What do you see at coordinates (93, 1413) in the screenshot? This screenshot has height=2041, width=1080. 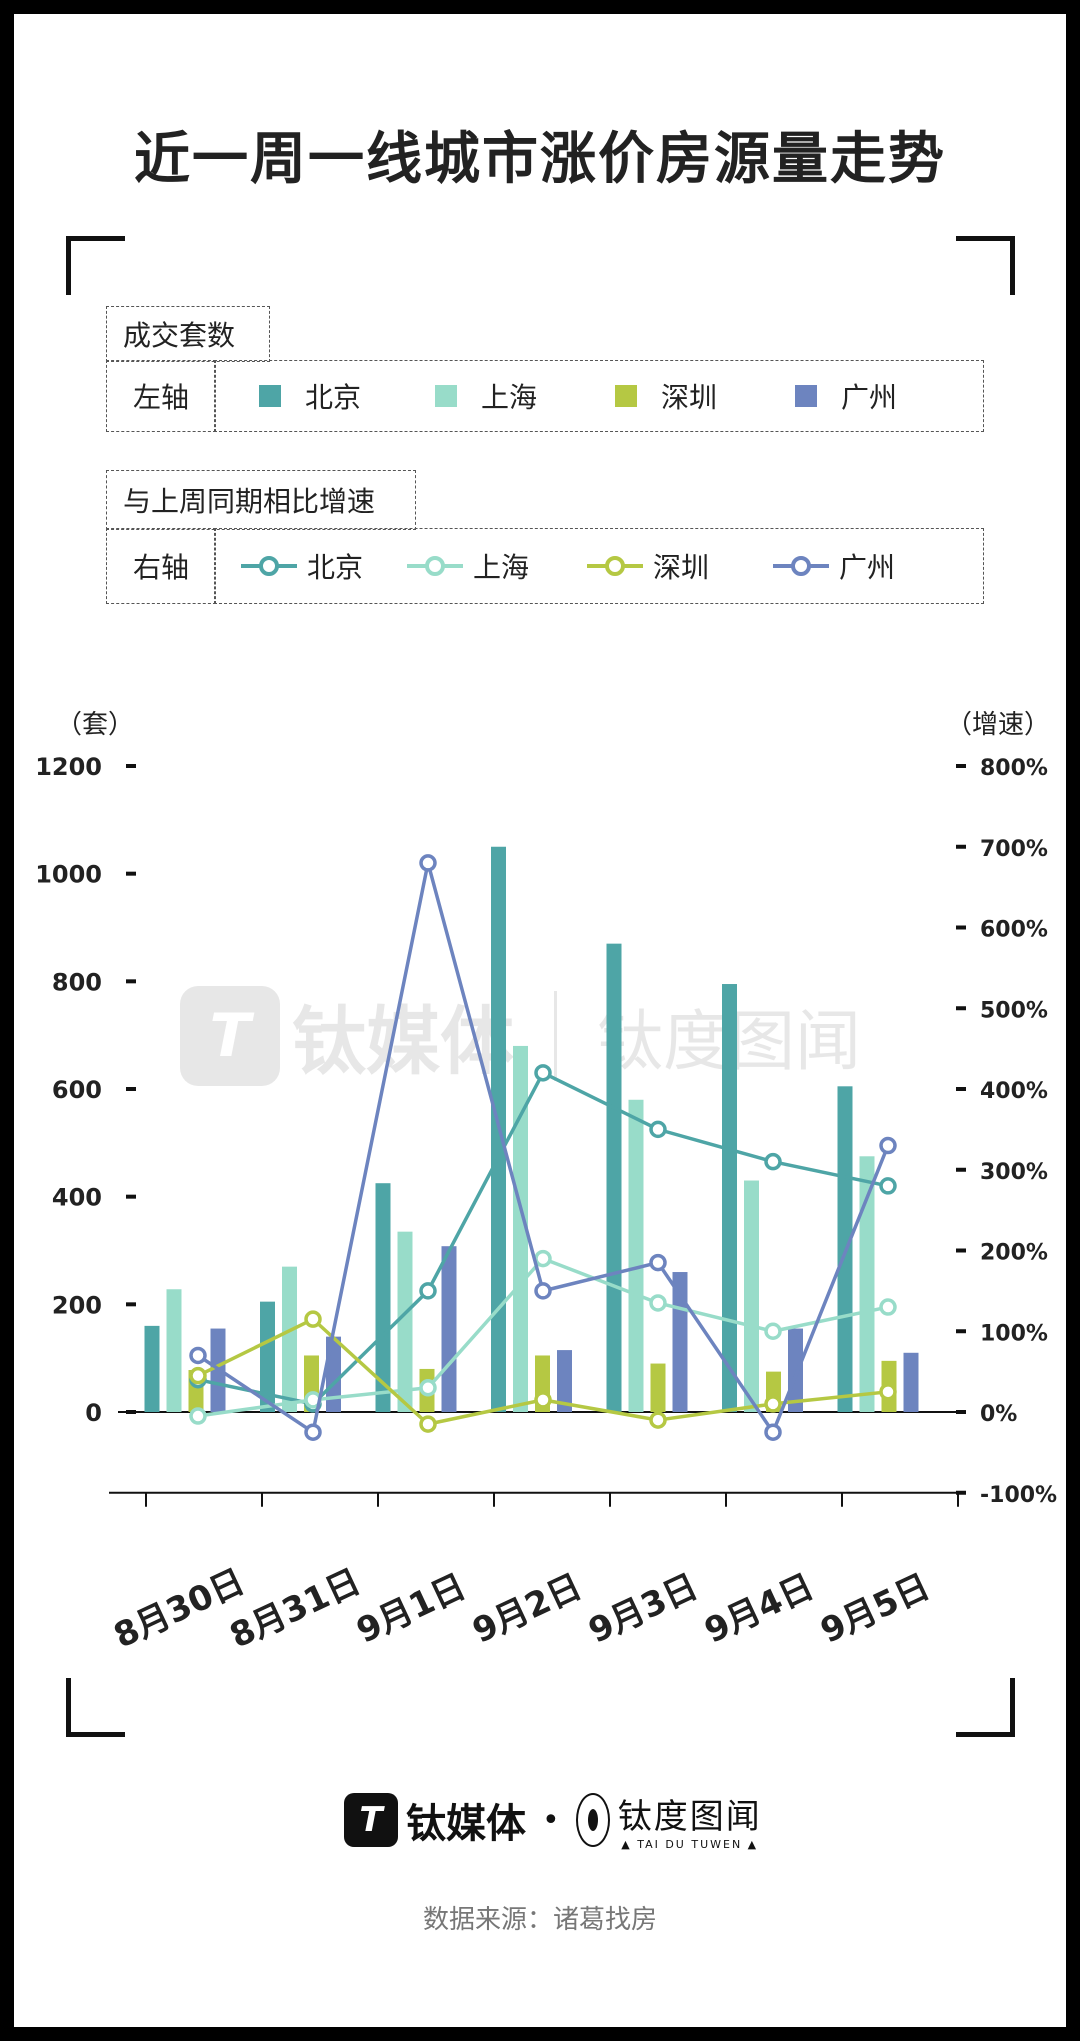 I see `y-left-tick-label: 0` at bounding box center [93, 1413].